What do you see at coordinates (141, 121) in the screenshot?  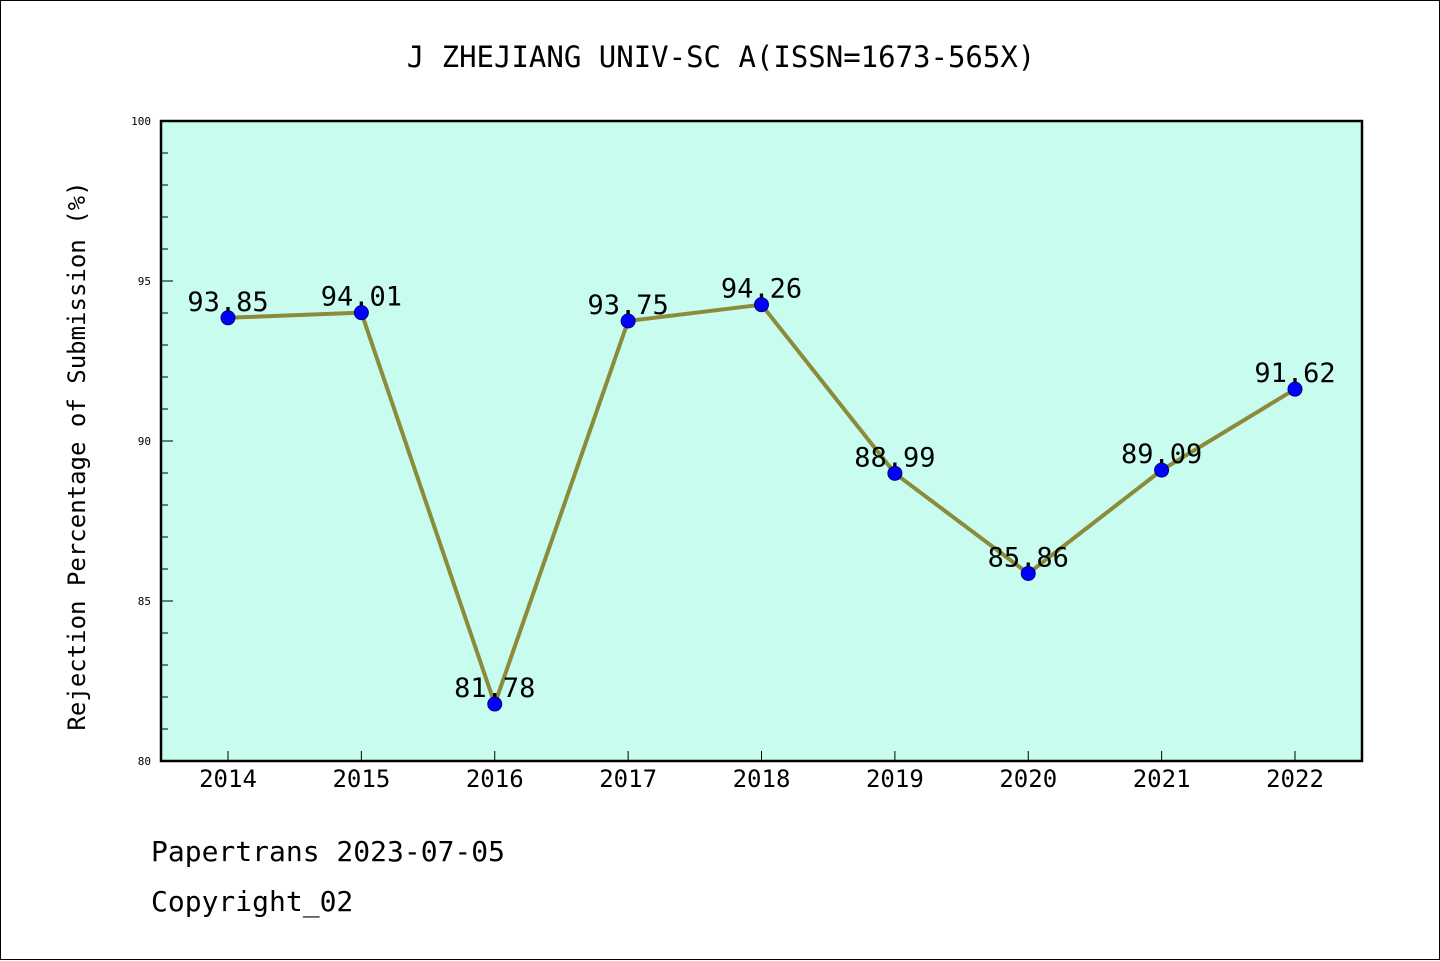 I see `y-tick-label: 100` at bounding box center [141, 121].